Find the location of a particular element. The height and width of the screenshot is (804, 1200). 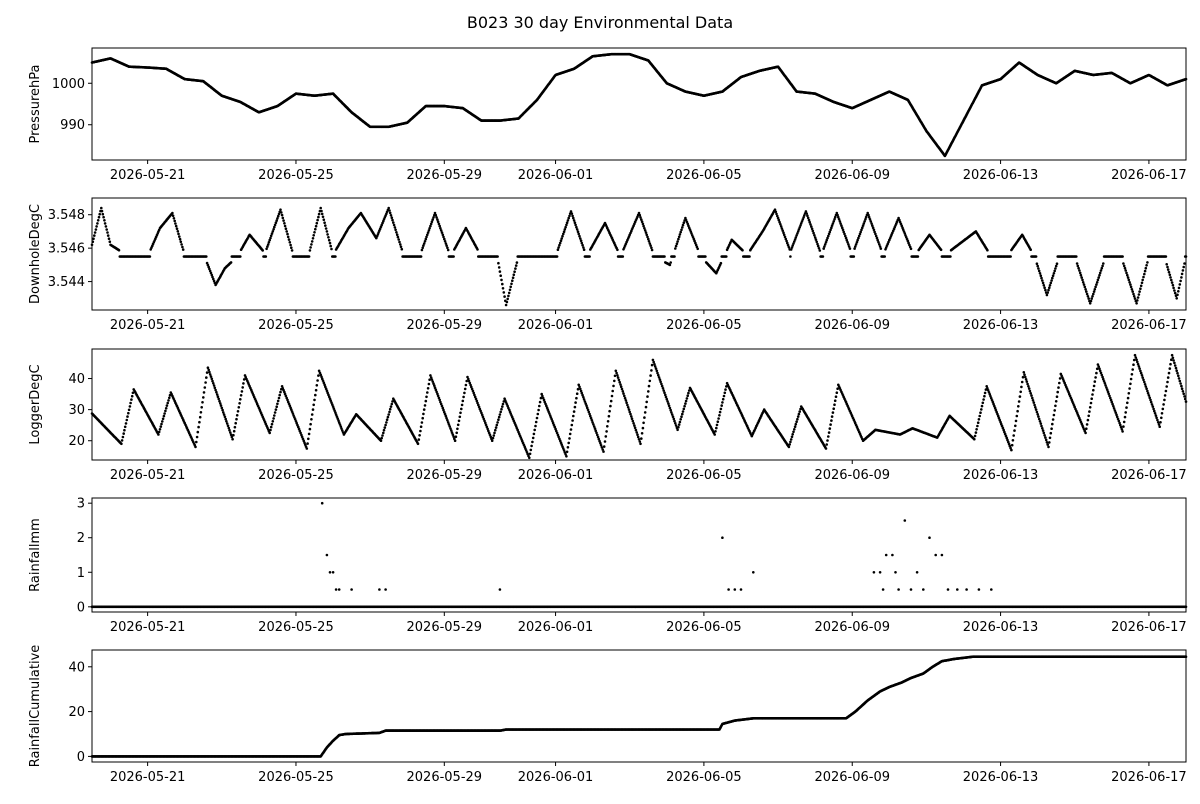

downhole-ylabel: DownholeDegC is located at coordinates (35, 254).